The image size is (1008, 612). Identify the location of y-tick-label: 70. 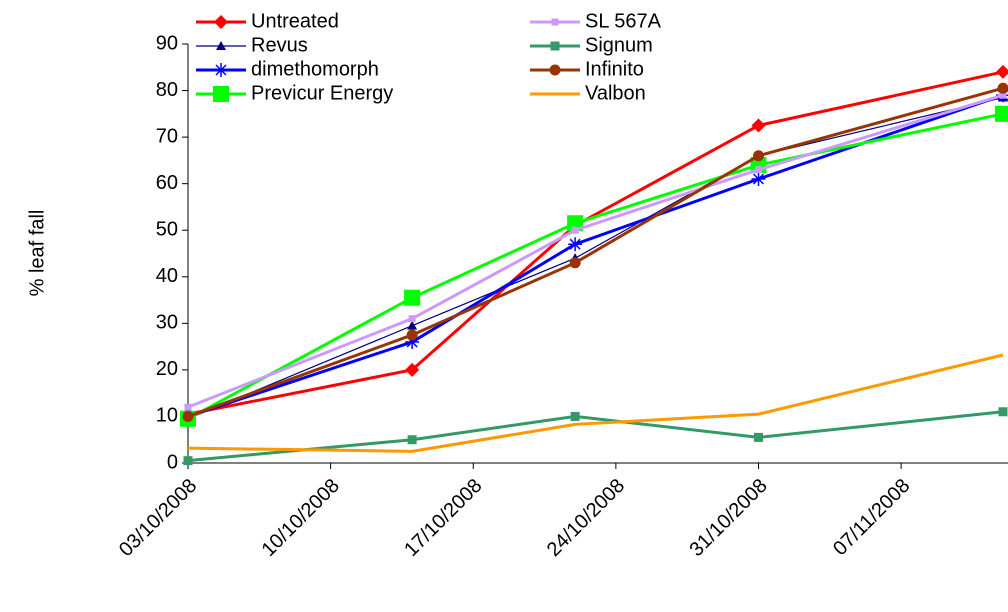
(167, 136).